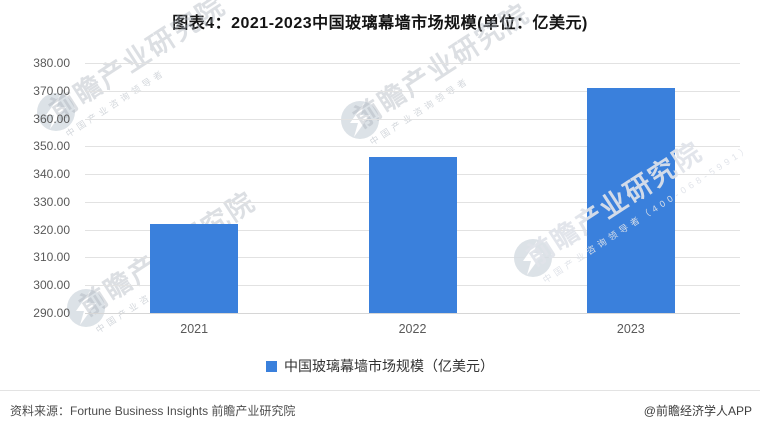 The image size is (760, 436). What do you see at coordinates (194, 268) in the screenshot?
I see `bar-2021` at bounding box center [194, 268].